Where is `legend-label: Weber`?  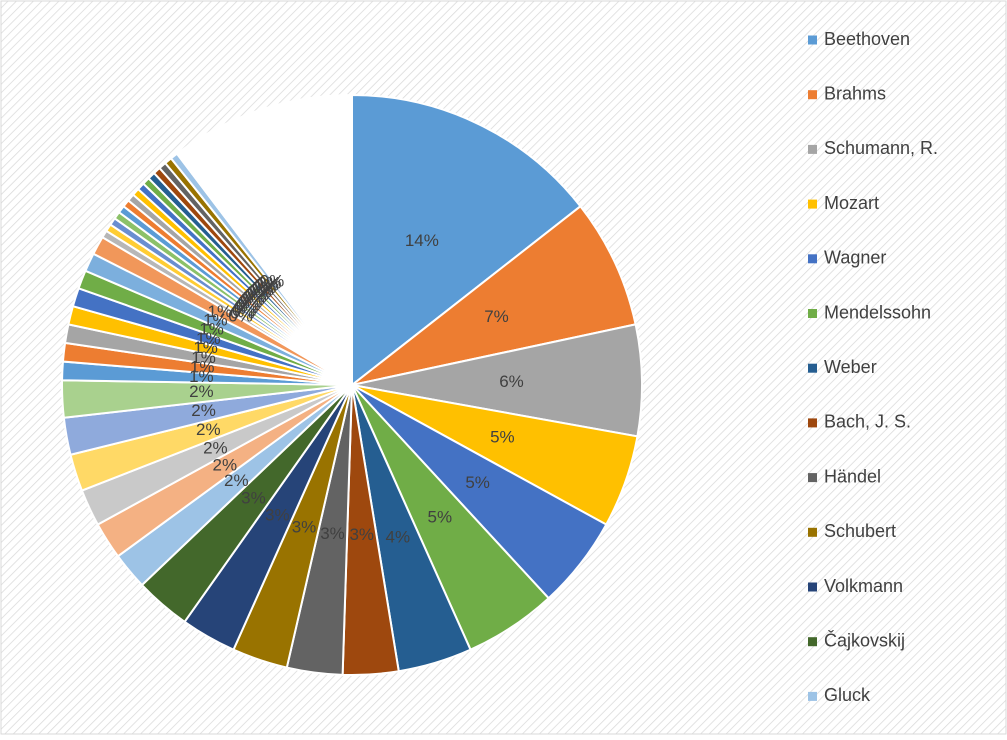
legend-label: Weber is located at coordinates (850, 367).